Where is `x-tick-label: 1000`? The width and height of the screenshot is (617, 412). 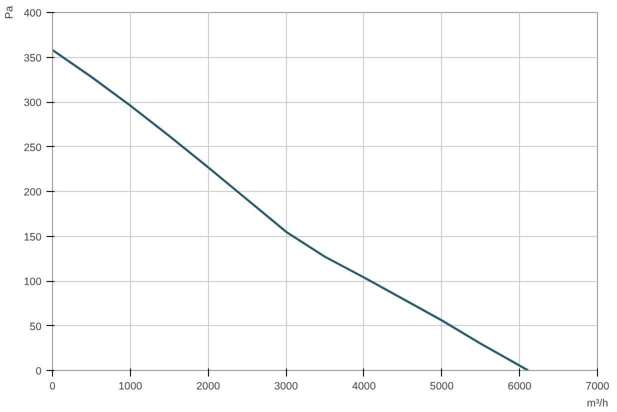 x-tick-label: 1000 is located at coordinates (130, 386).